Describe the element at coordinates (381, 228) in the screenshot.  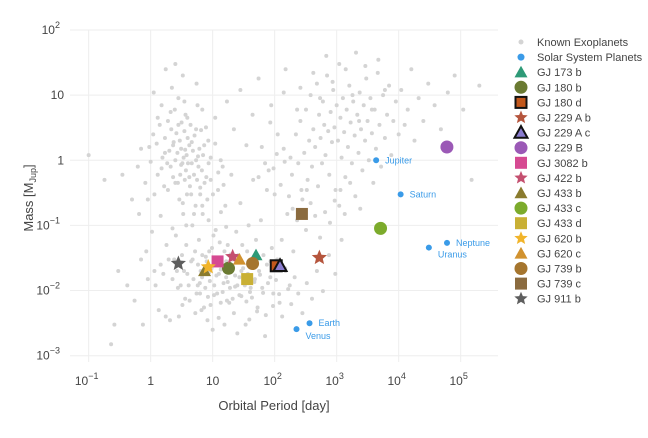
I see `gj-433-c-point` at that location.